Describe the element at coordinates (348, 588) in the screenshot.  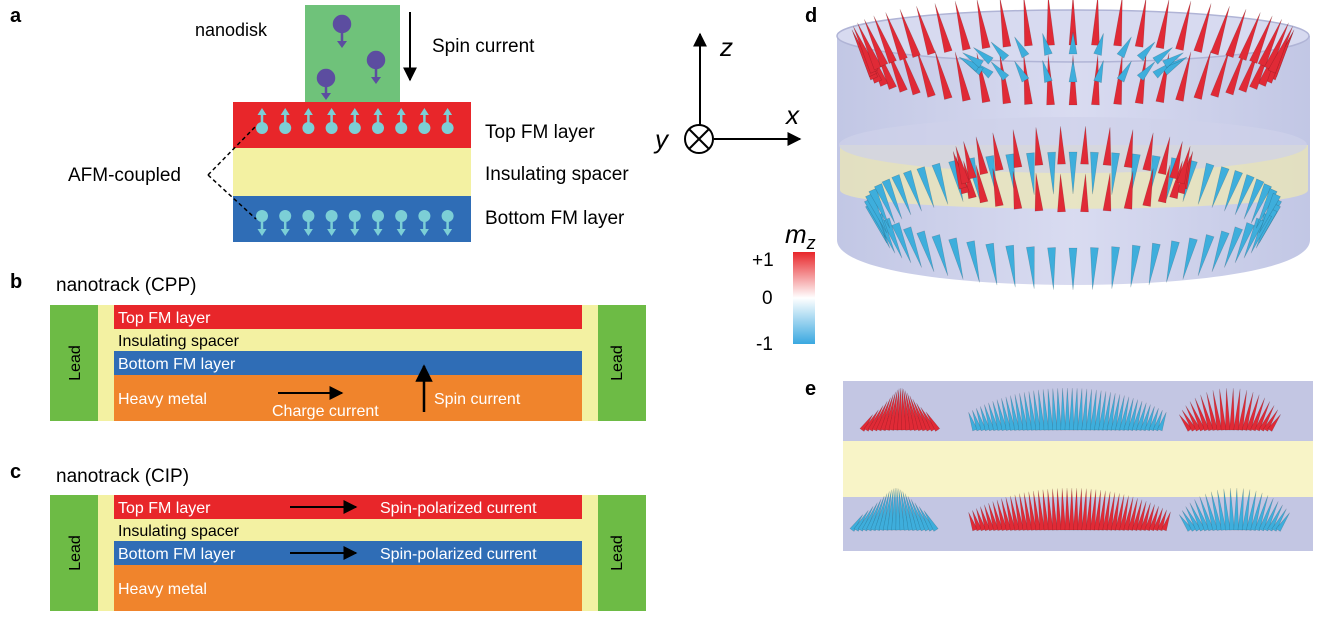
I see `heavy-metal-layer` at that location.